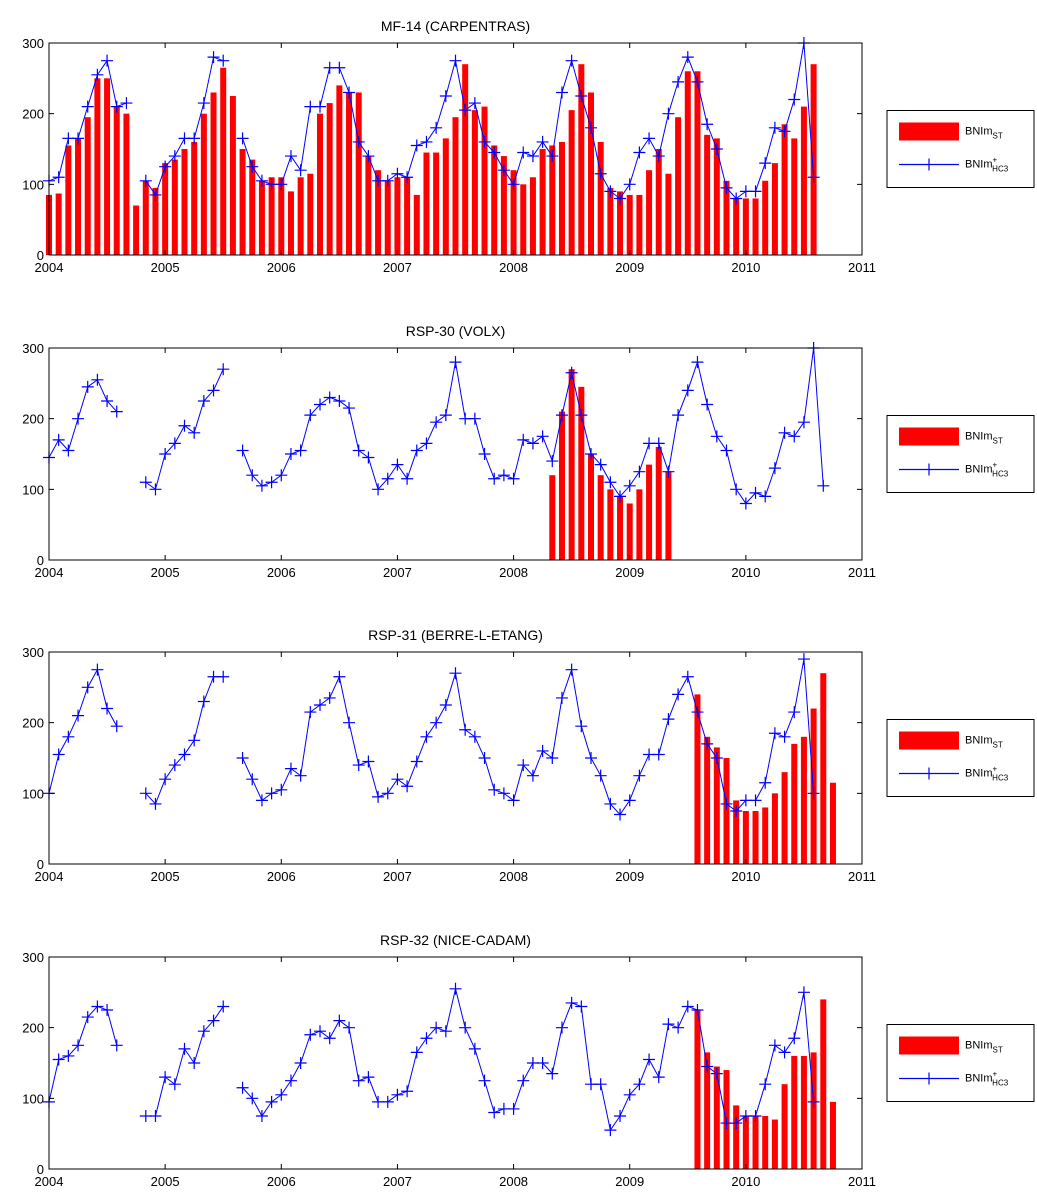 This screenshot has width=1037, height=1196. Describe the element at coordinates (745, 572) in the screenshot. I see `x-tick-label: 2010` at that location.